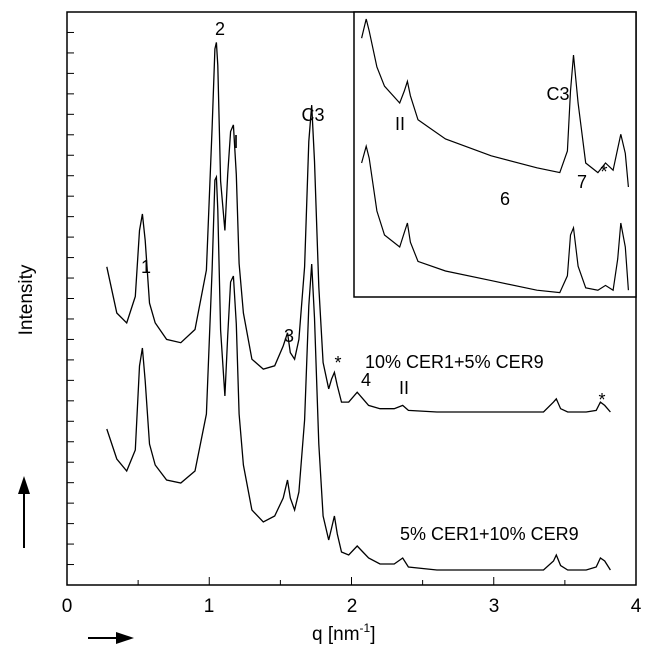  What do you see at coordinates (220, 29) in the screenshot?
I see `peak-label-2: 2` at bounding box center [220, 29].